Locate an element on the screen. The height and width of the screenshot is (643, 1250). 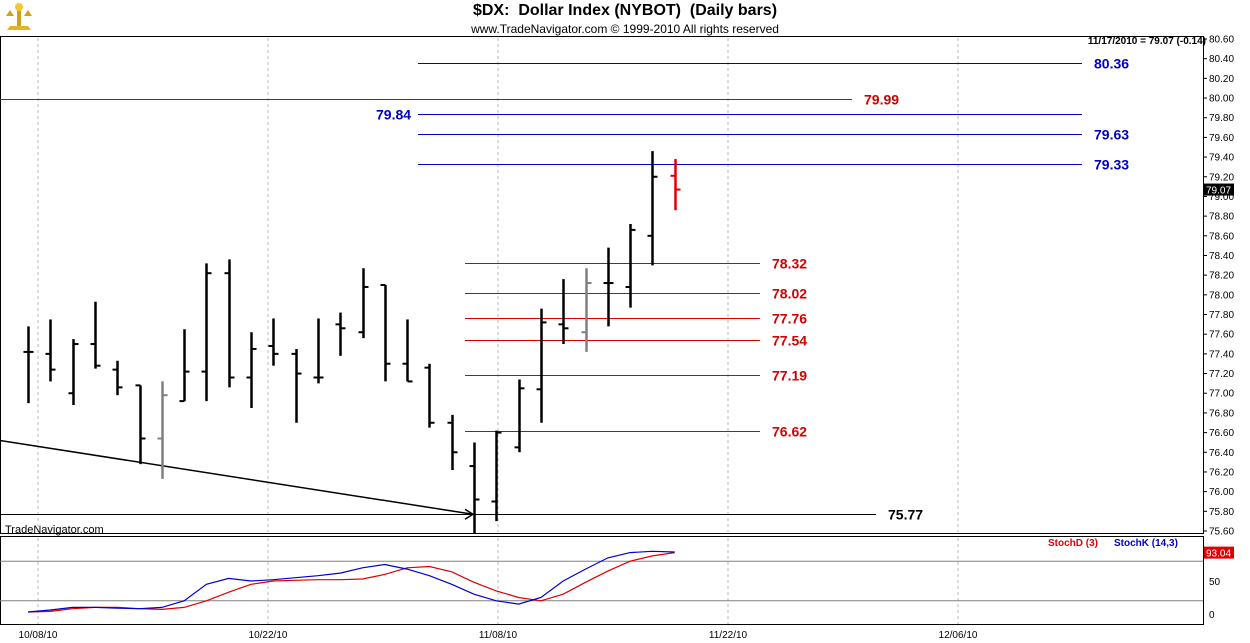
resistance-level-label: 80.36 is located at coordinates (1111, 64).